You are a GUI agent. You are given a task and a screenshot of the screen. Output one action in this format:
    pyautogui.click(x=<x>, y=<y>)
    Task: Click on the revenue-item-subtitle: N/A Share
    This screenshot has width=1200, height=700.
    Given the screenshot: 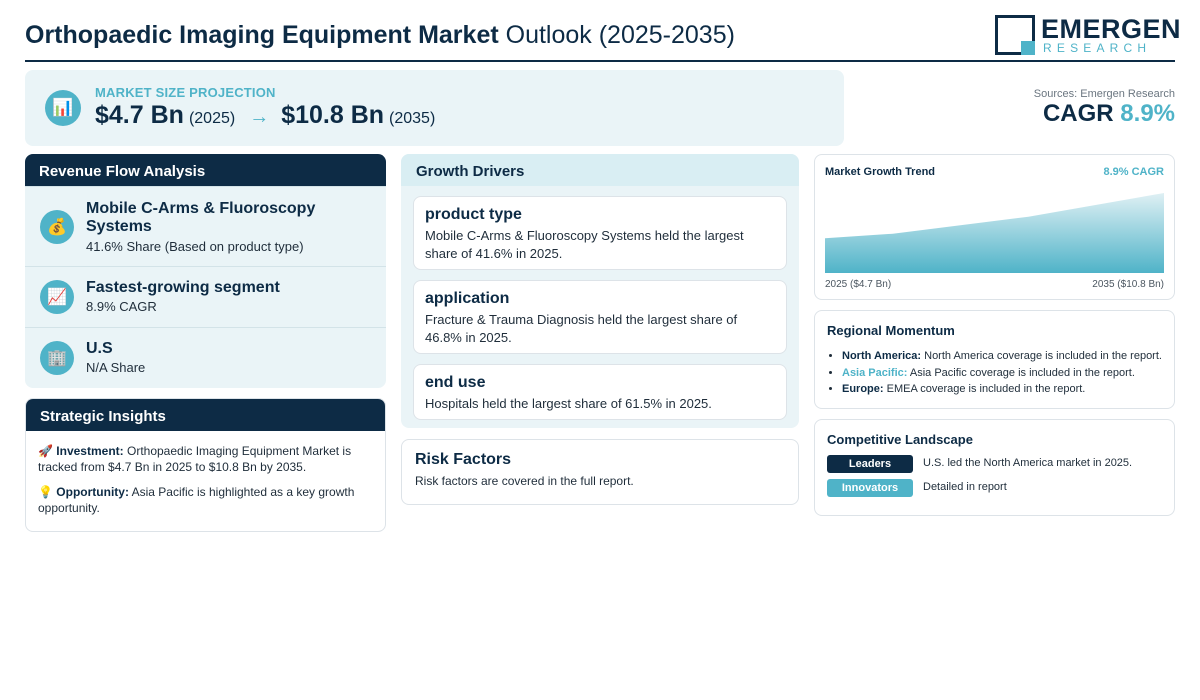 What is the action you would take?
    pyautogui.click(x=116, y=367)
    